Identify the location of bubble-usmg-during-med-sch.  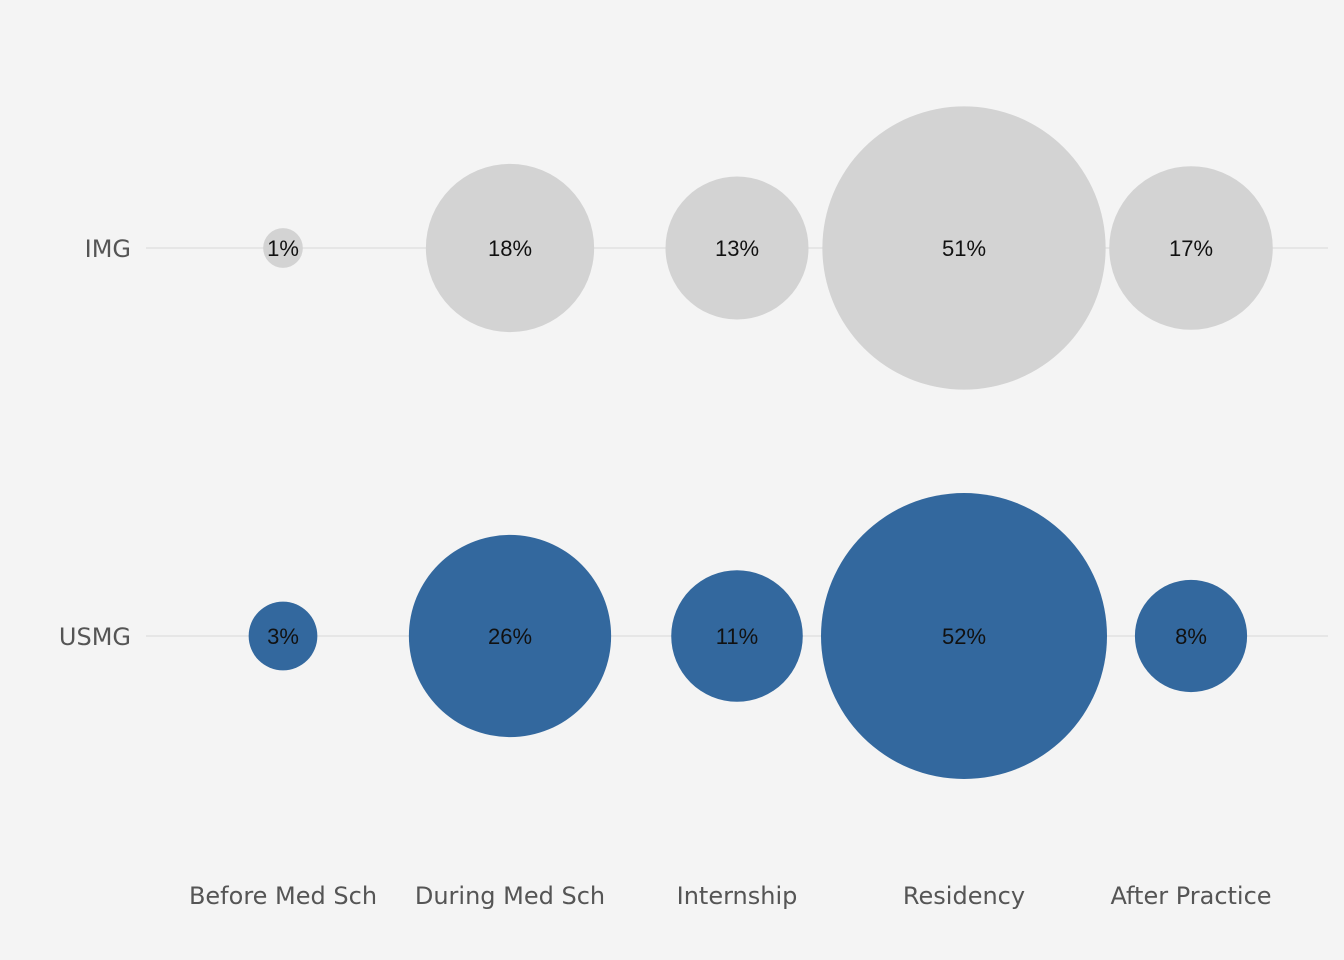
(510, 636).